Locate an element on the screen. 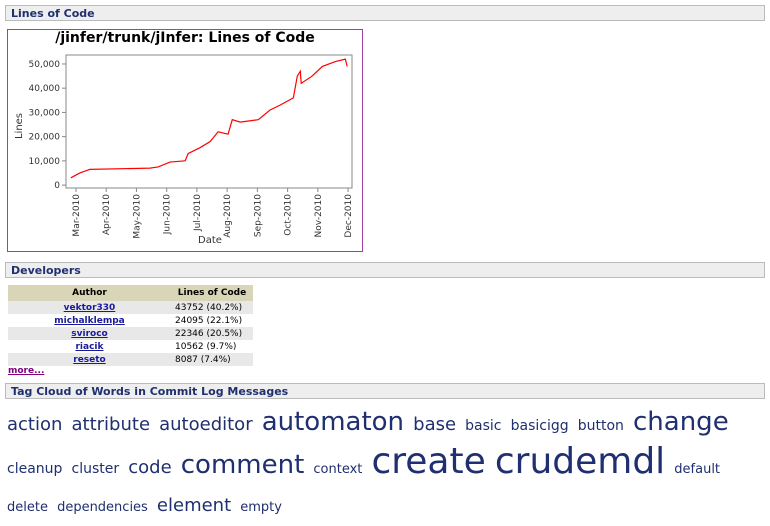 Image resolution: width=770 pixels, height=526 pixels. tag: create is located at coordinates (428, 461).